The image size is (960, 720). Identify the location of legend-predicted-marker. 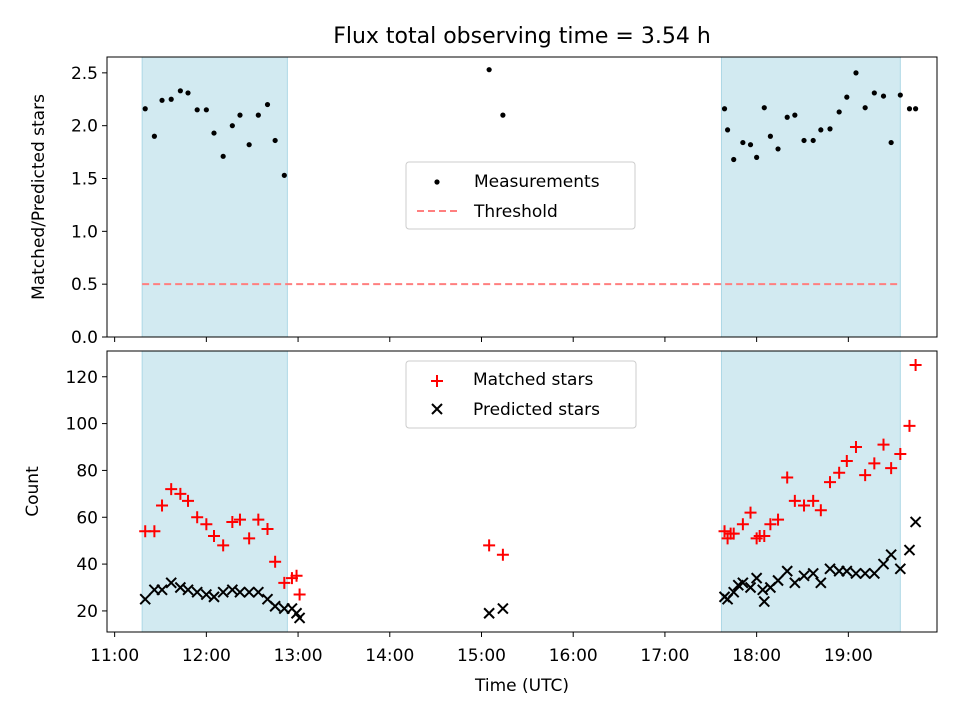
(437, 409).